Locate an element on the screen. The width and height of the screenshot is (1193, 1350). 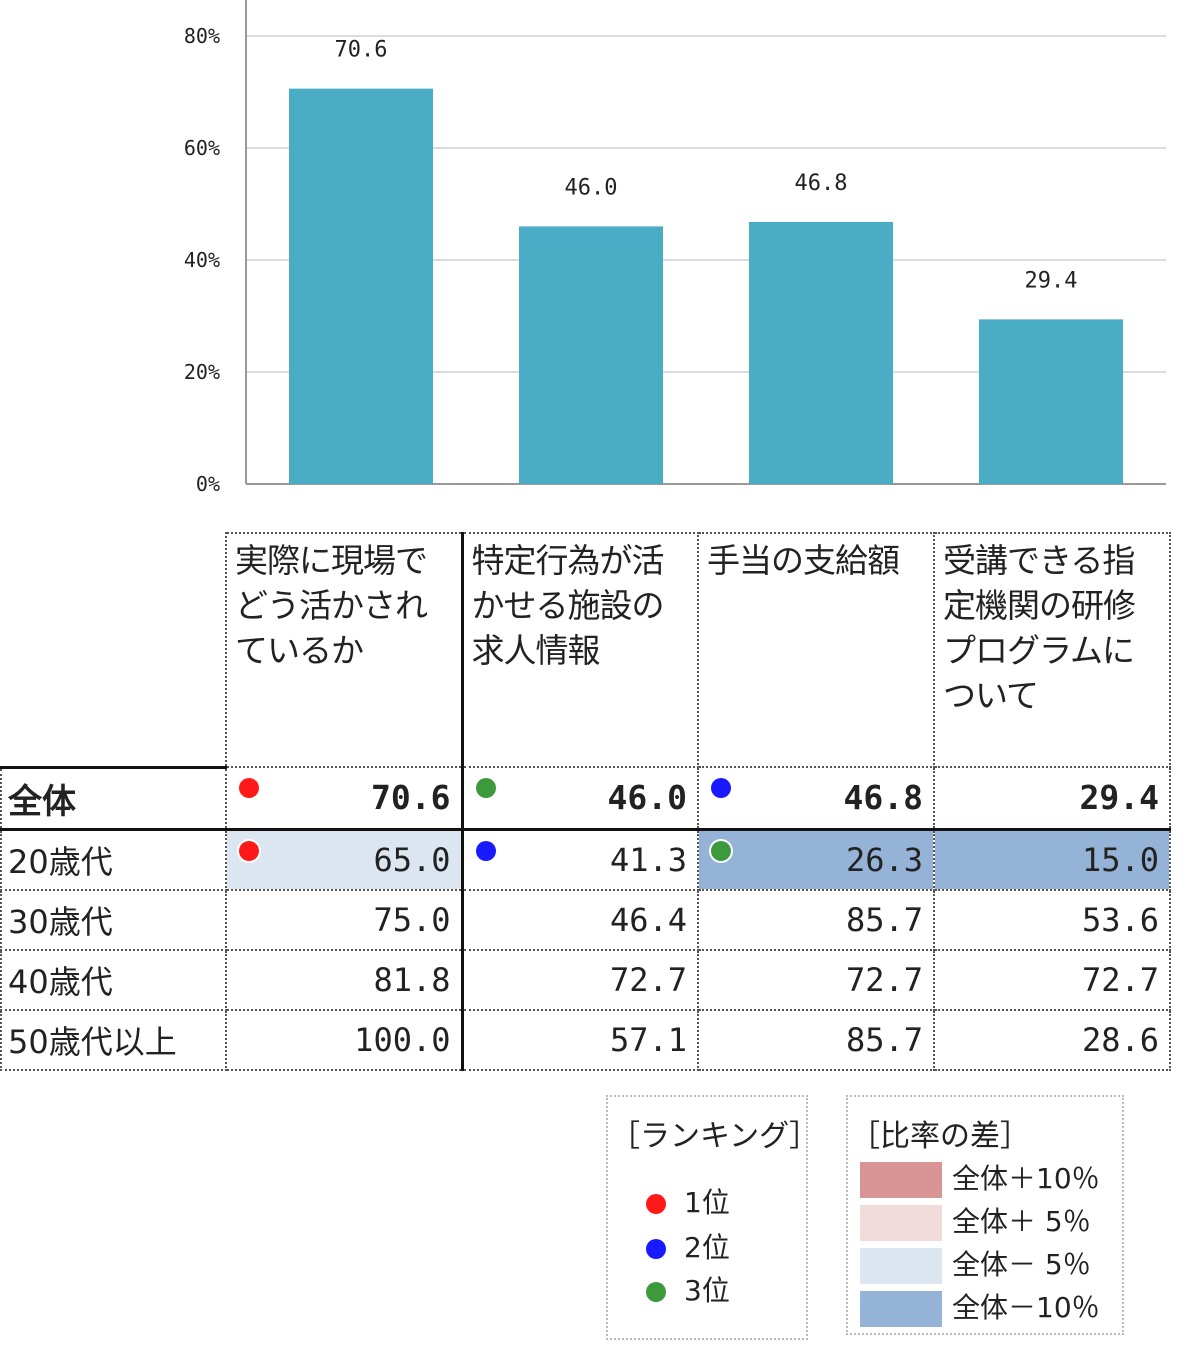
legend-item-rank-2: 2位 is located at coordinates (688, 1245).